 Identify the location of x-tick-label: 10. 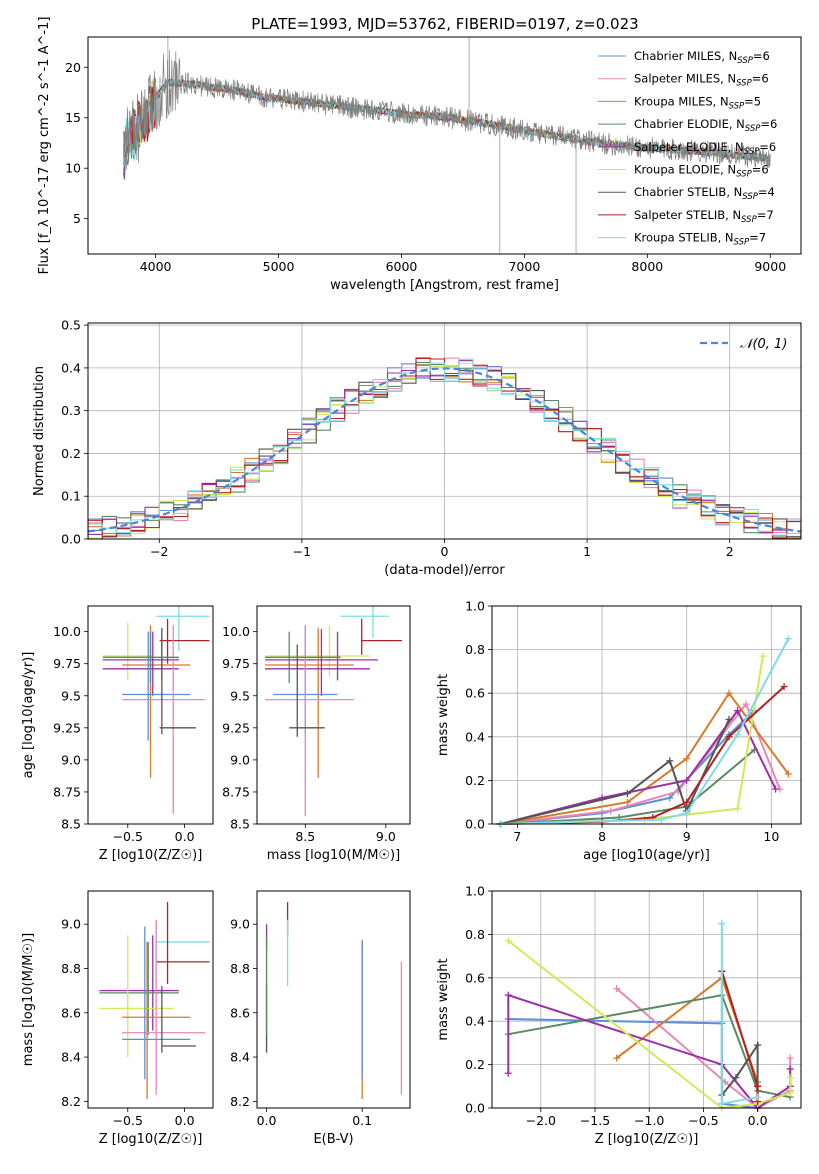
(771, 836).